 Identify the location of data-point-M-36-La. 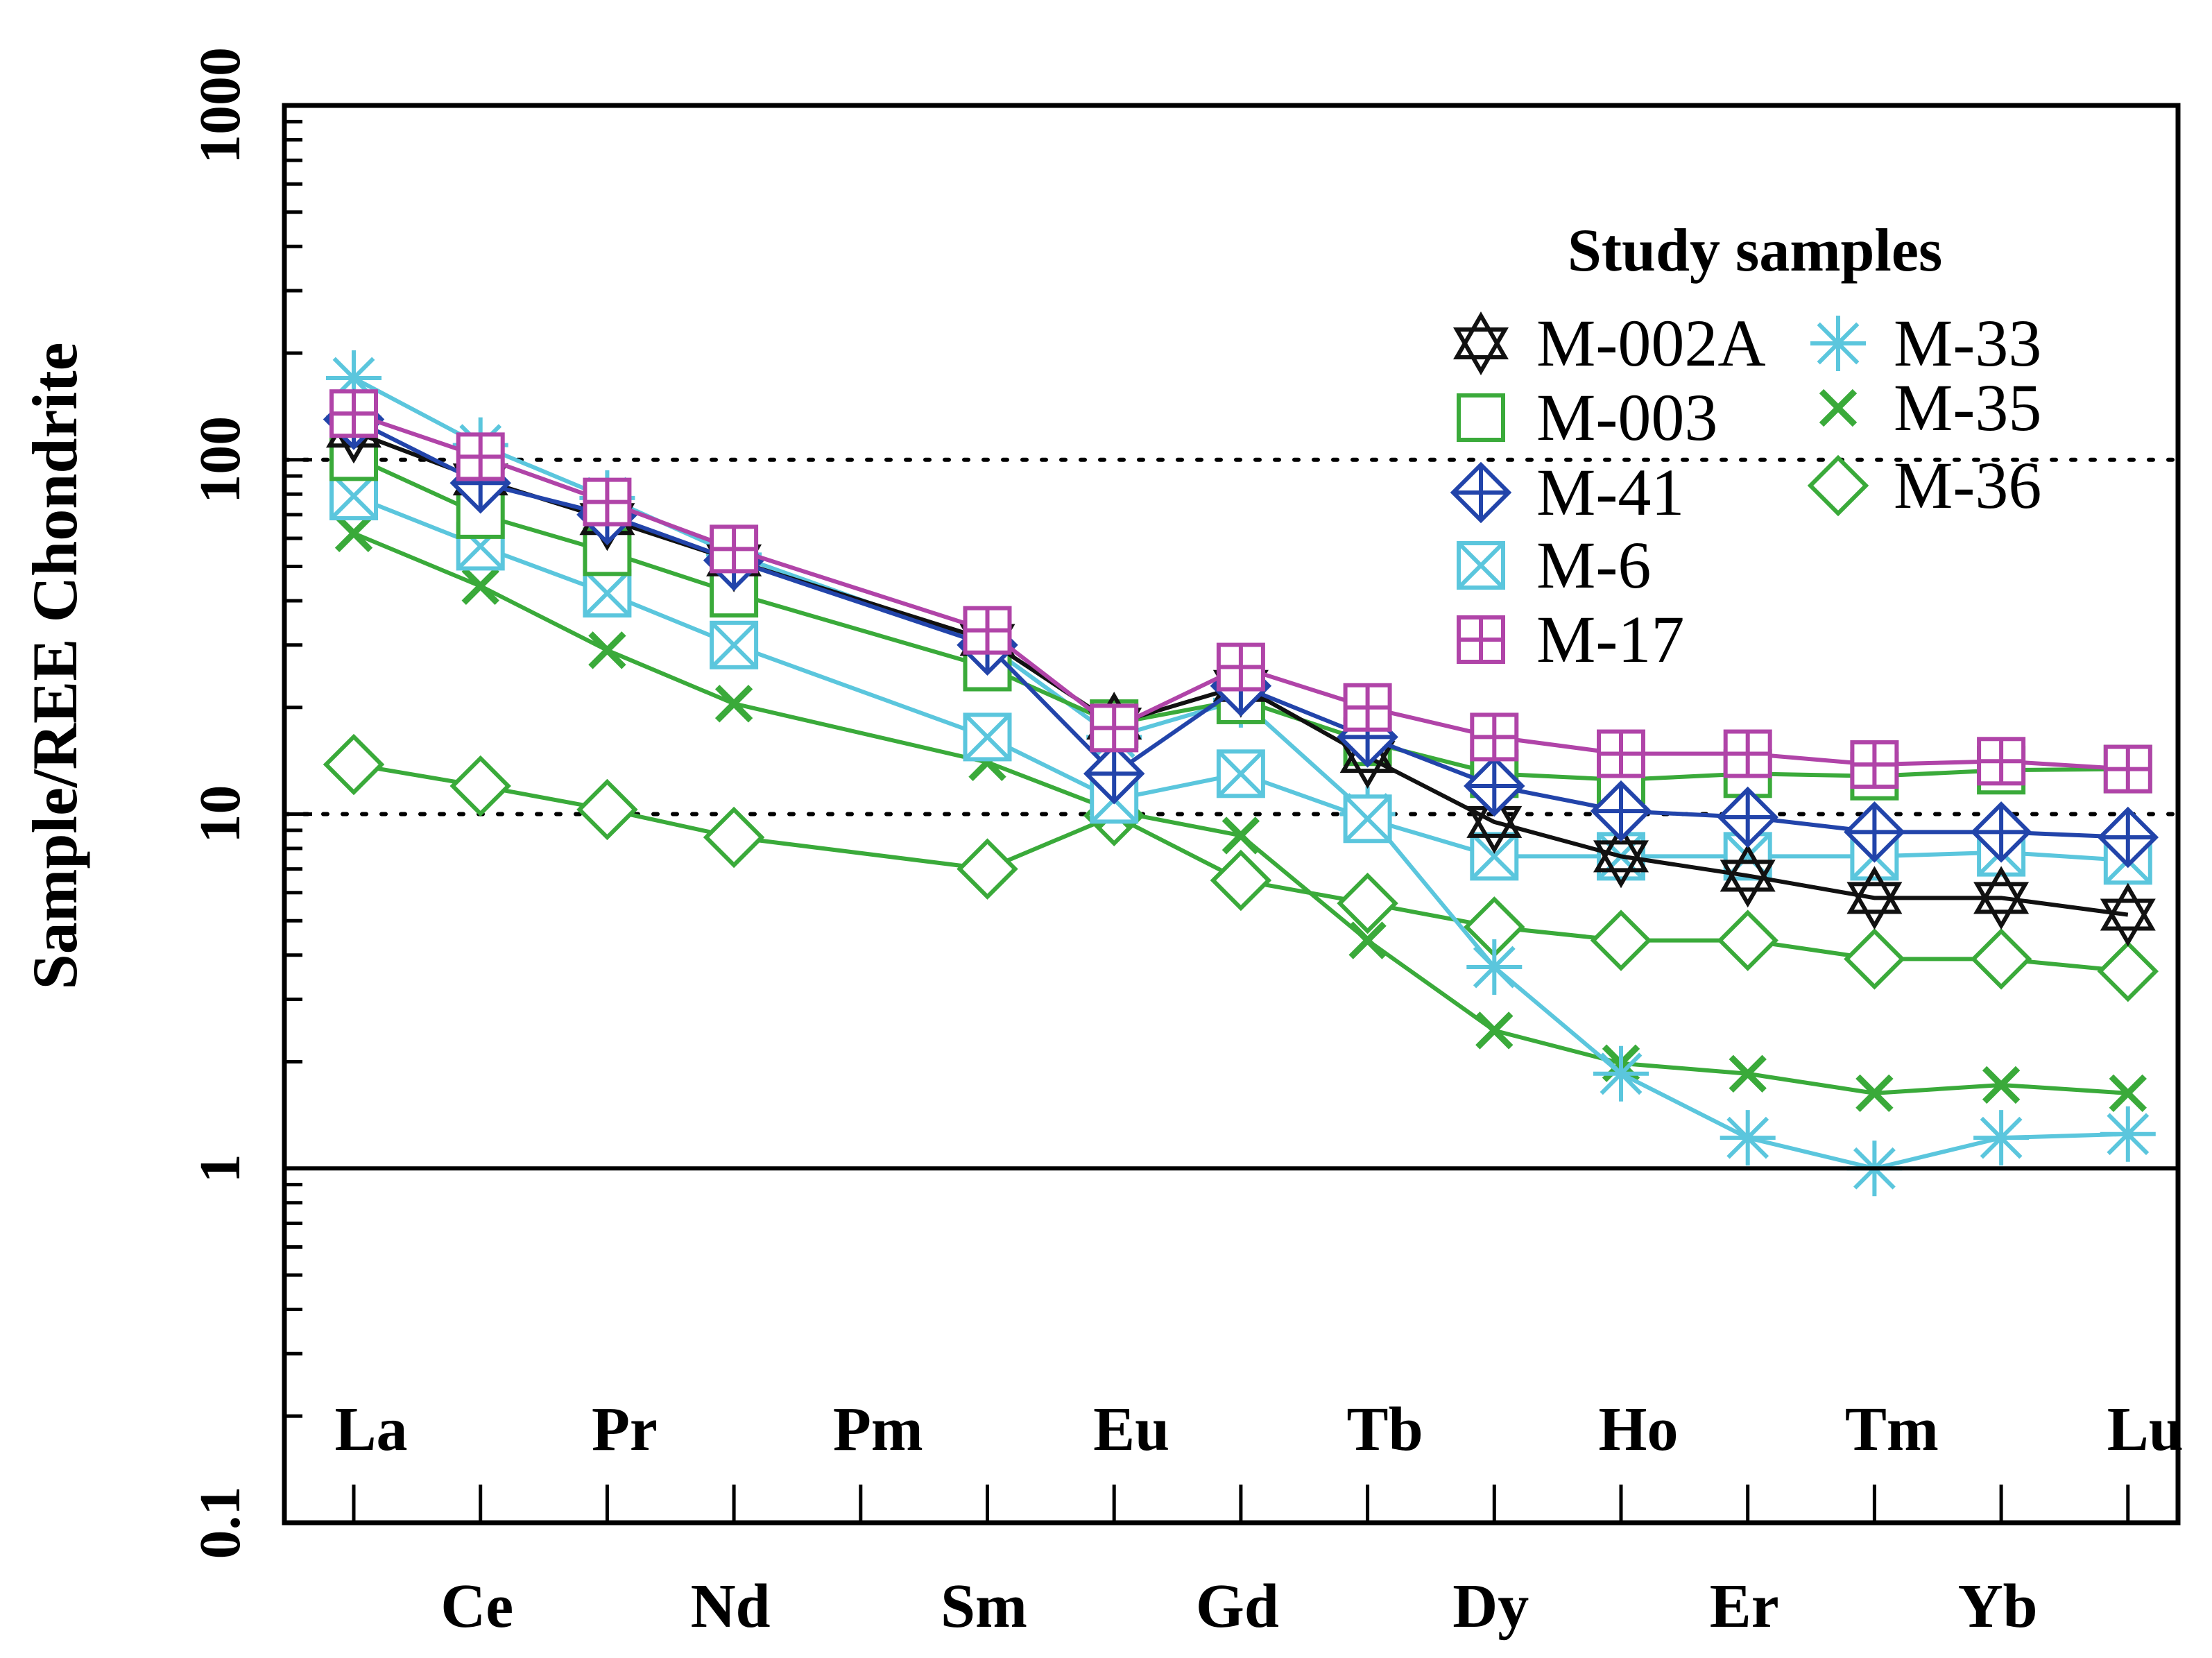
(354, 764).